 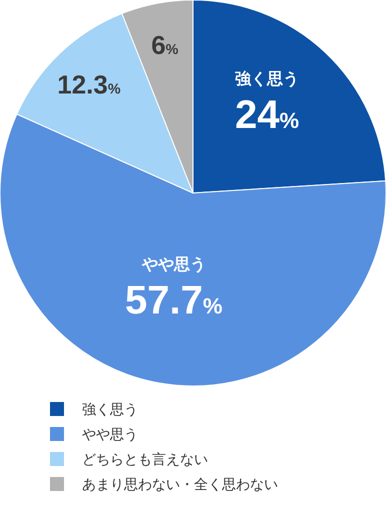 I want to click on slice-label: やや思う, so click(x=173, y=264).